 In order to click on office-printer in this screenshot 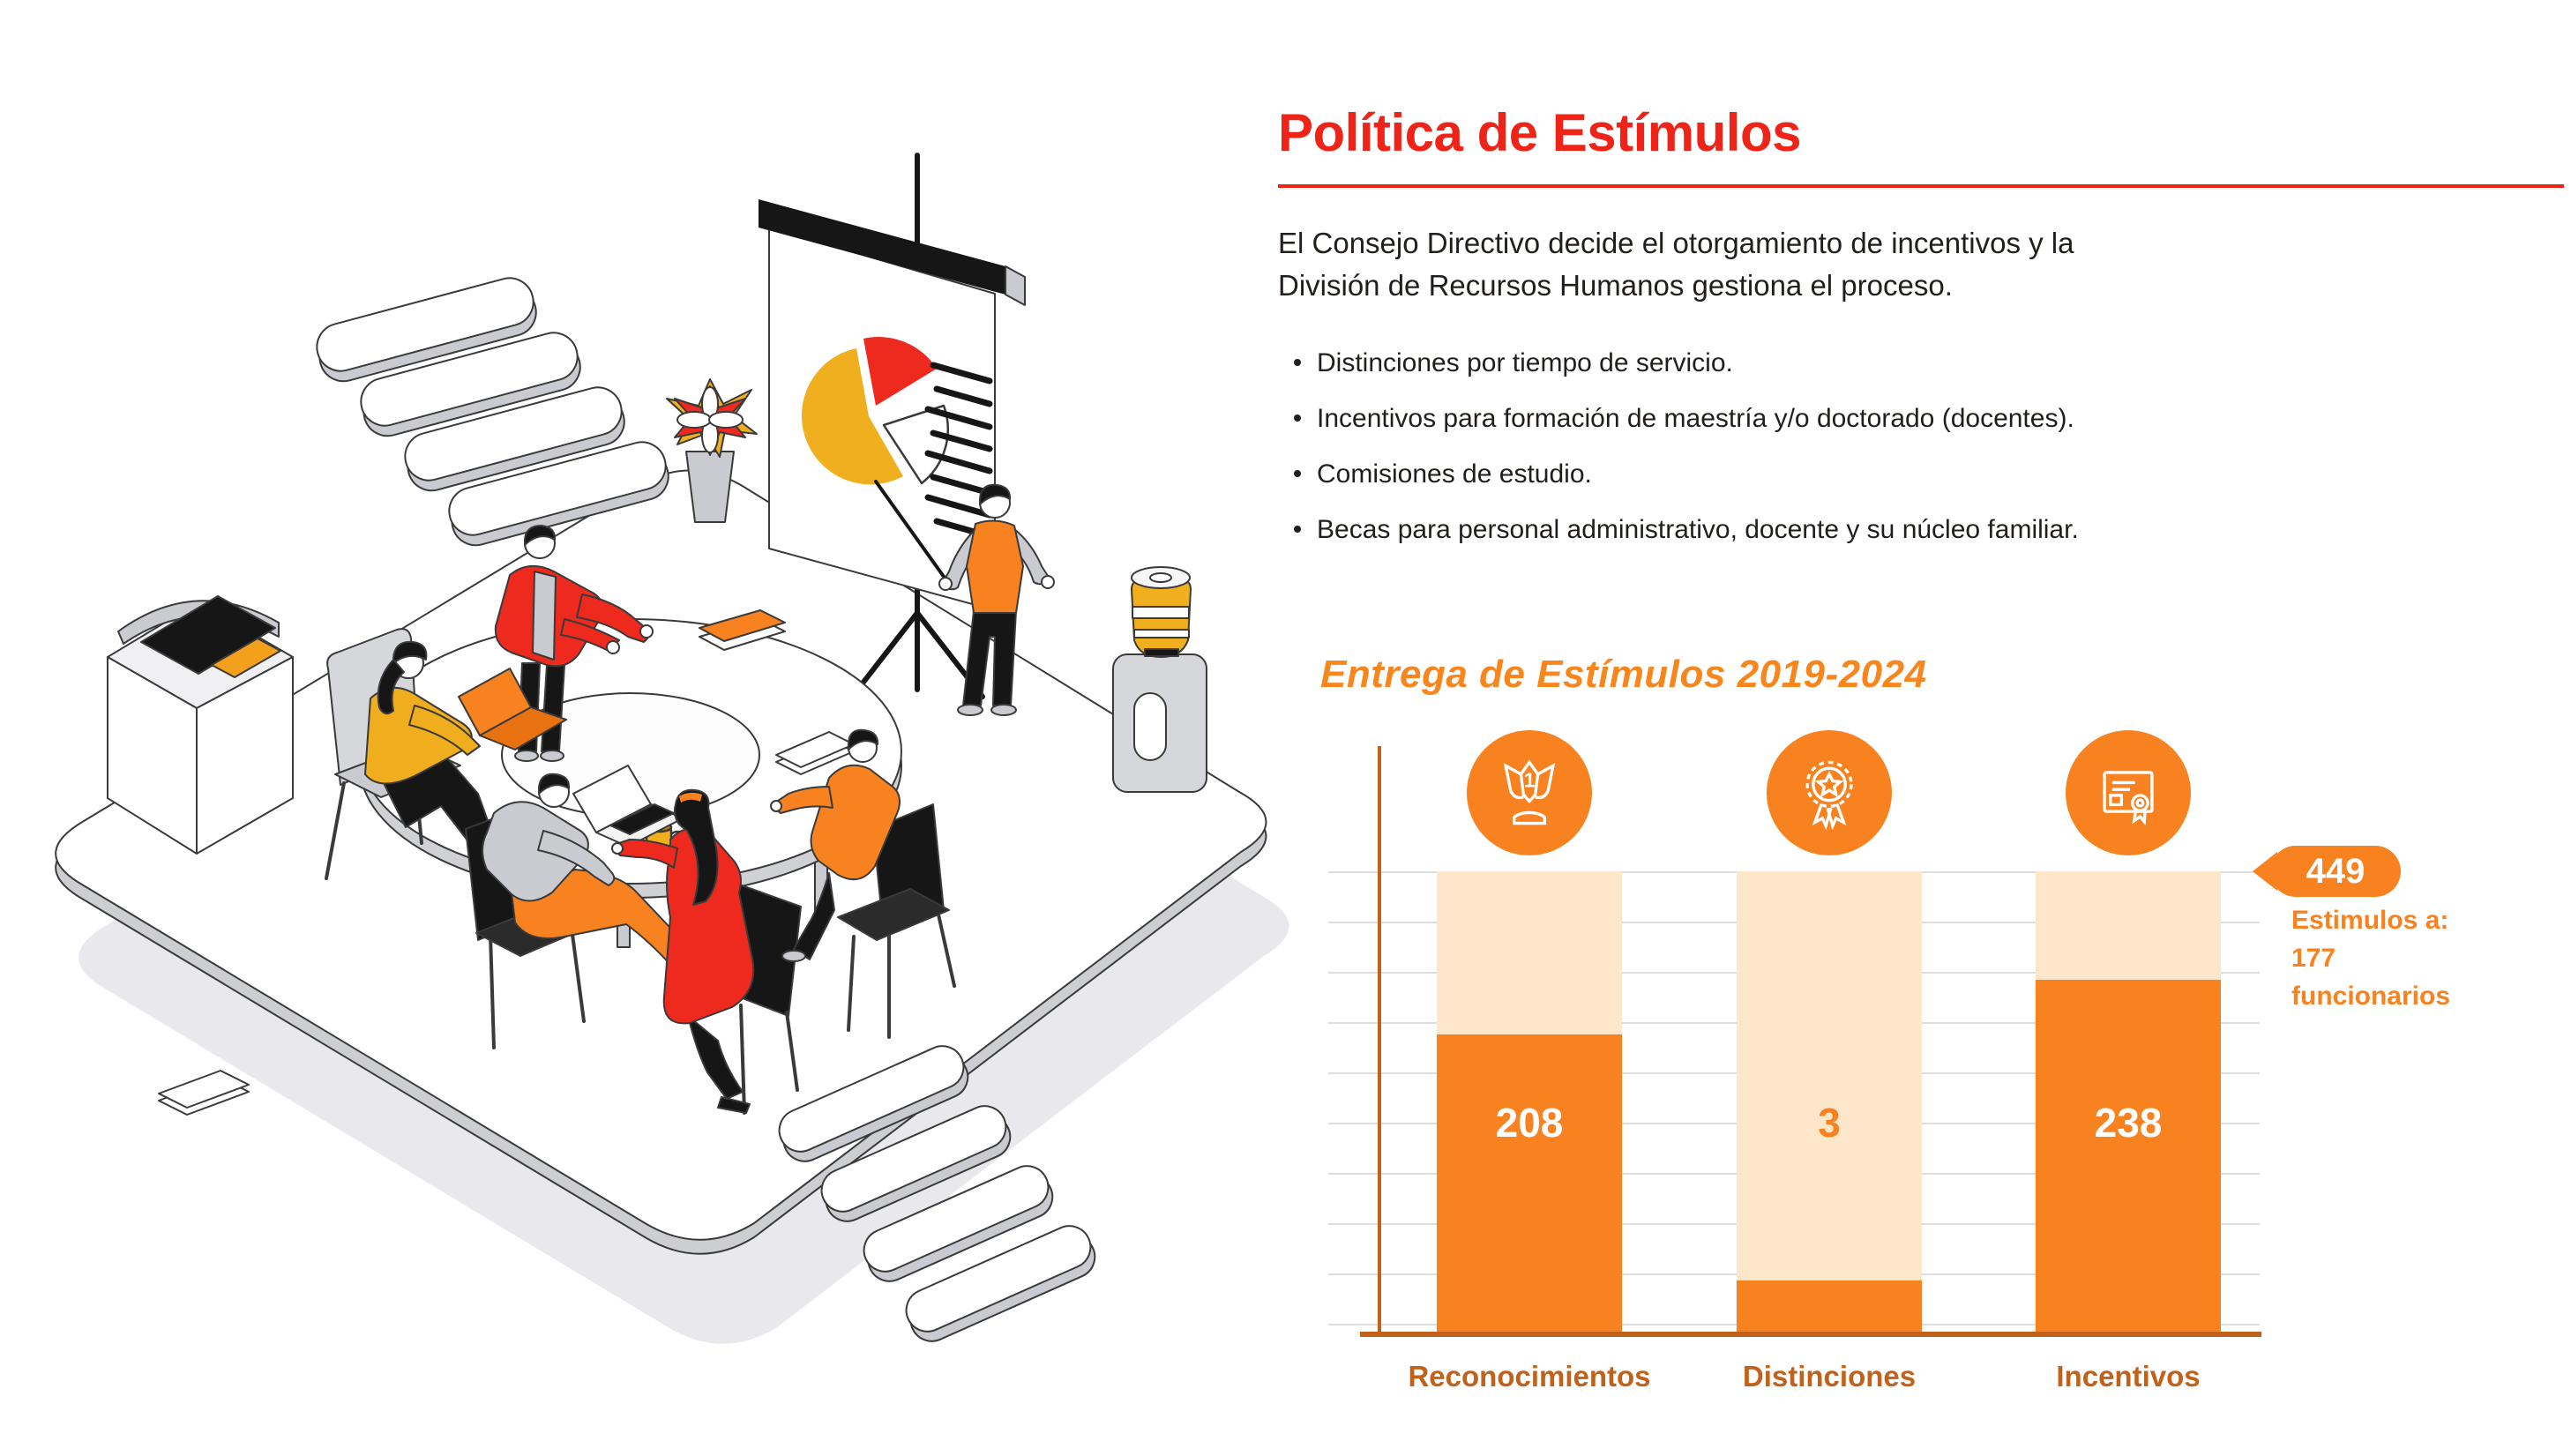, I will do `click(200, 725)`.